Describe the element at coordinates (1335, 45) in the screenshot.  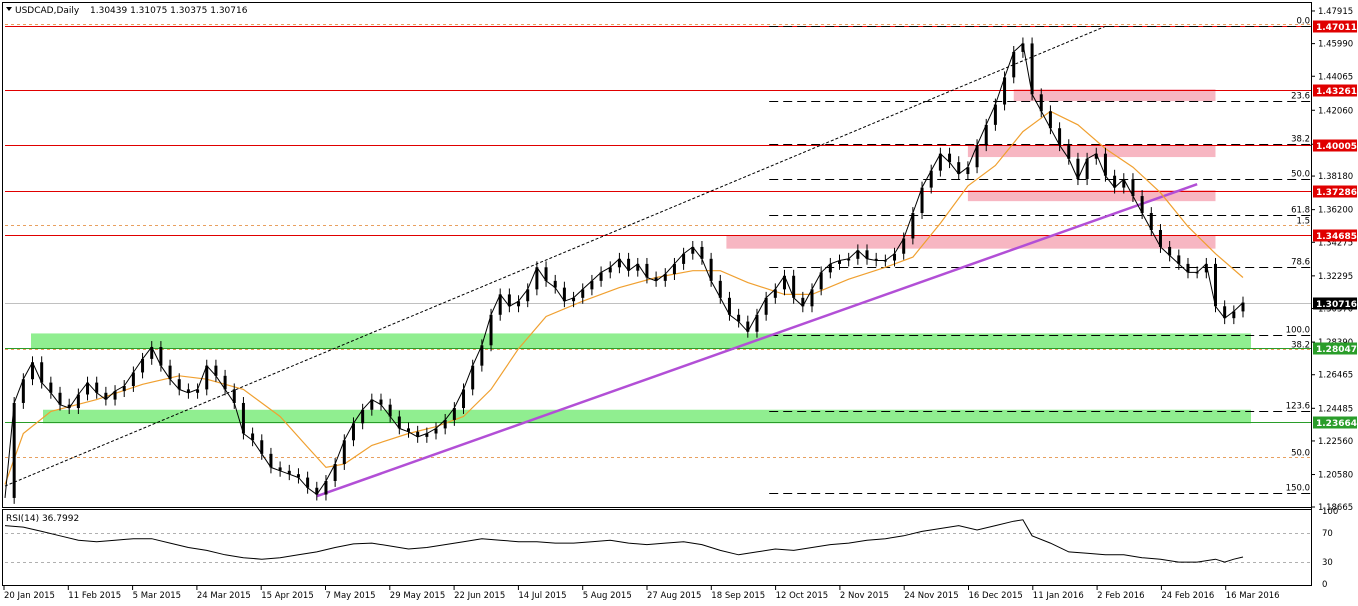
I see `y-tick-label: 1.45990` at that location.